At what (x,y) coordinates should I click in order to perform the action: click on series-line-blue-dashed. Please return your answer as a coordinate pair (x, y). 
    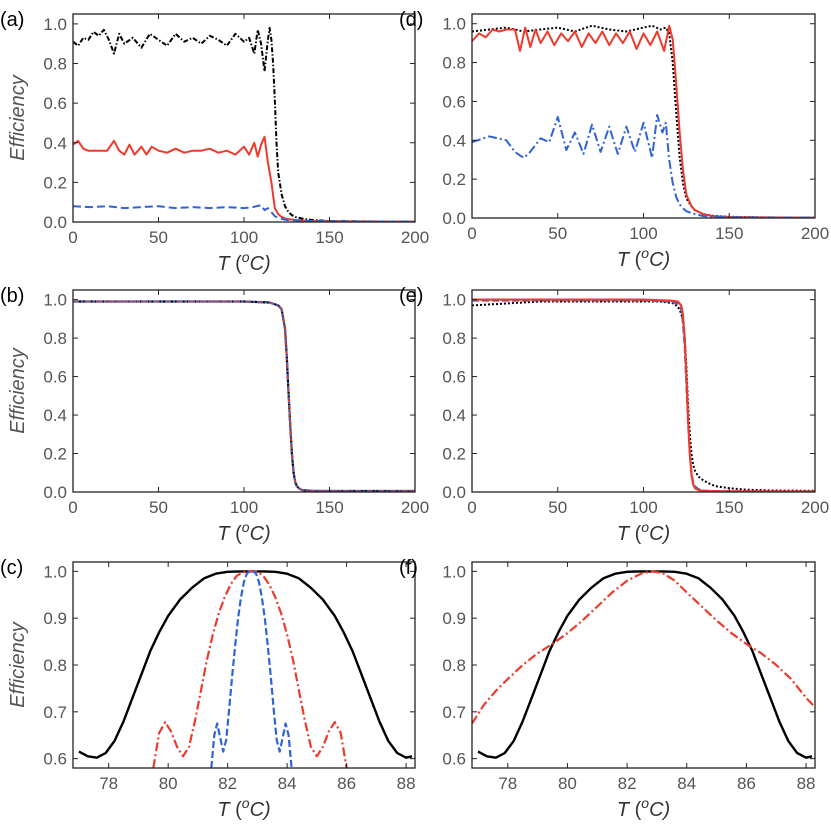
    Looking at the image, I should click on (251, 669).